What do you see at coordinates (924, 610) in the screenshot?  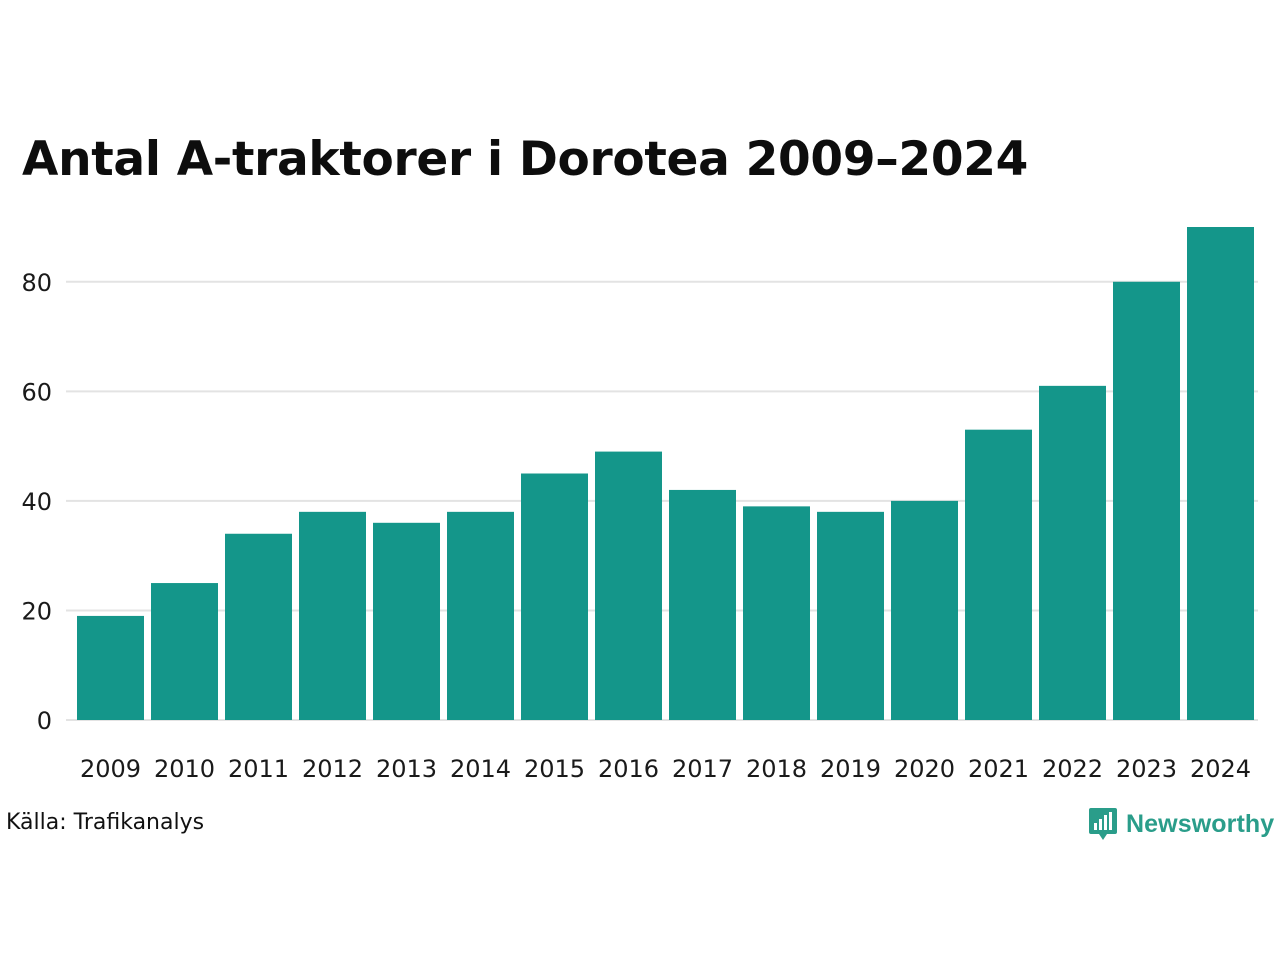 I see `bar-2020` at bounding box center [924, 610].